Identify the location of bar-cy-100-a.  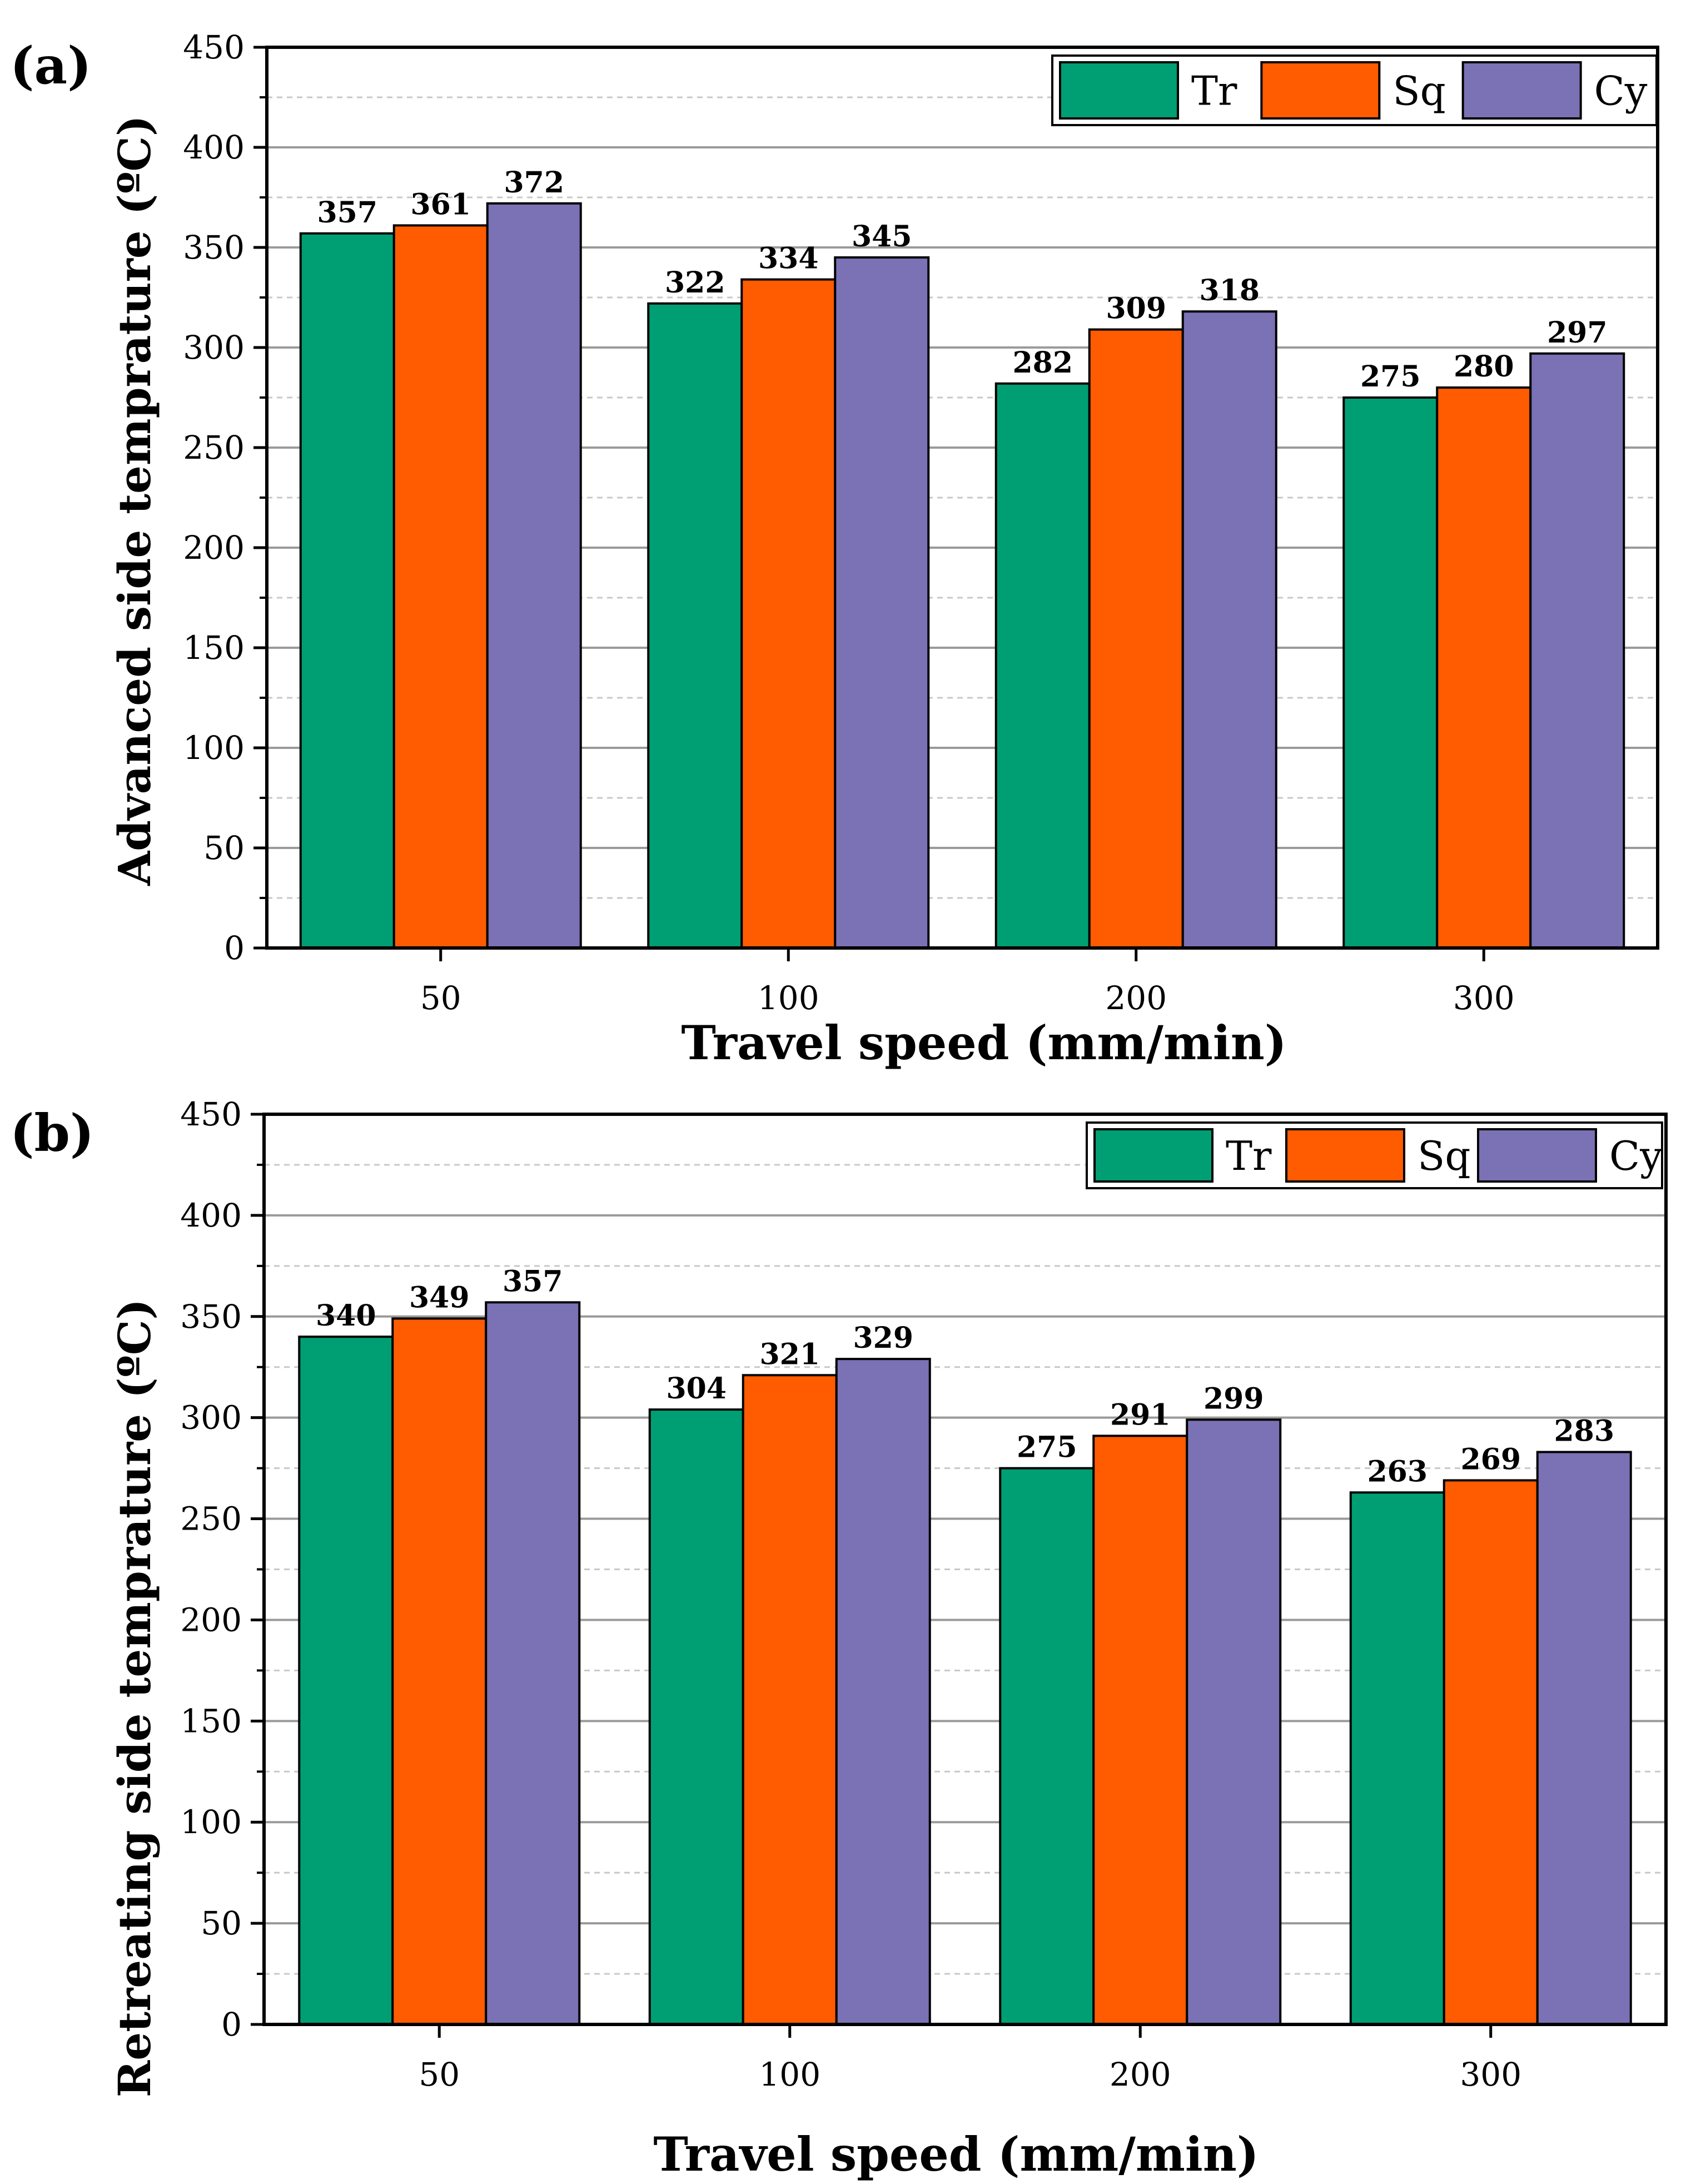
(882, 602).